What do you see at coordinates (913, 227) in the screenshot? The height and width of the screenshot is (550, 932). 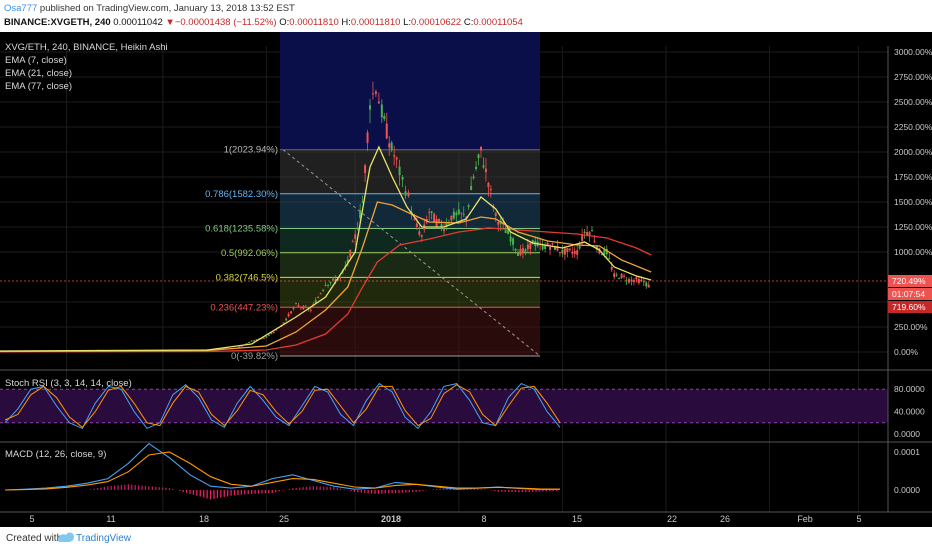 I see `price-axis-label: 1250.00%` at bounding box center [913, 227].